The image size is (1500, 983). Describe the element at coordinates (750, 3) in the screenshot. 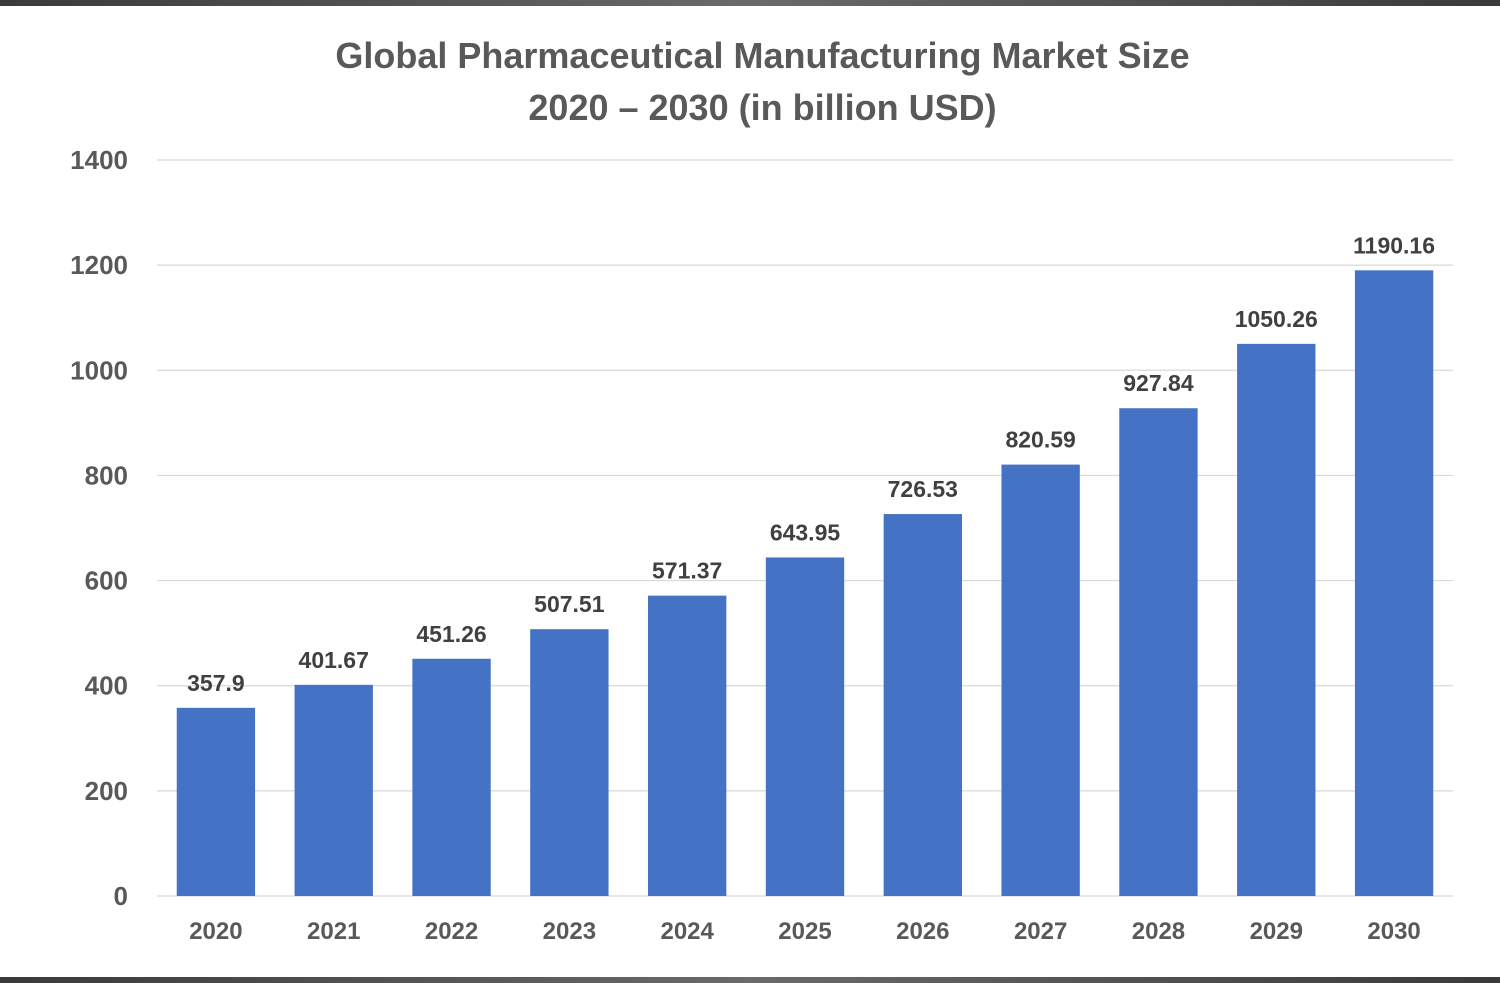

I see `top-border` at that location.